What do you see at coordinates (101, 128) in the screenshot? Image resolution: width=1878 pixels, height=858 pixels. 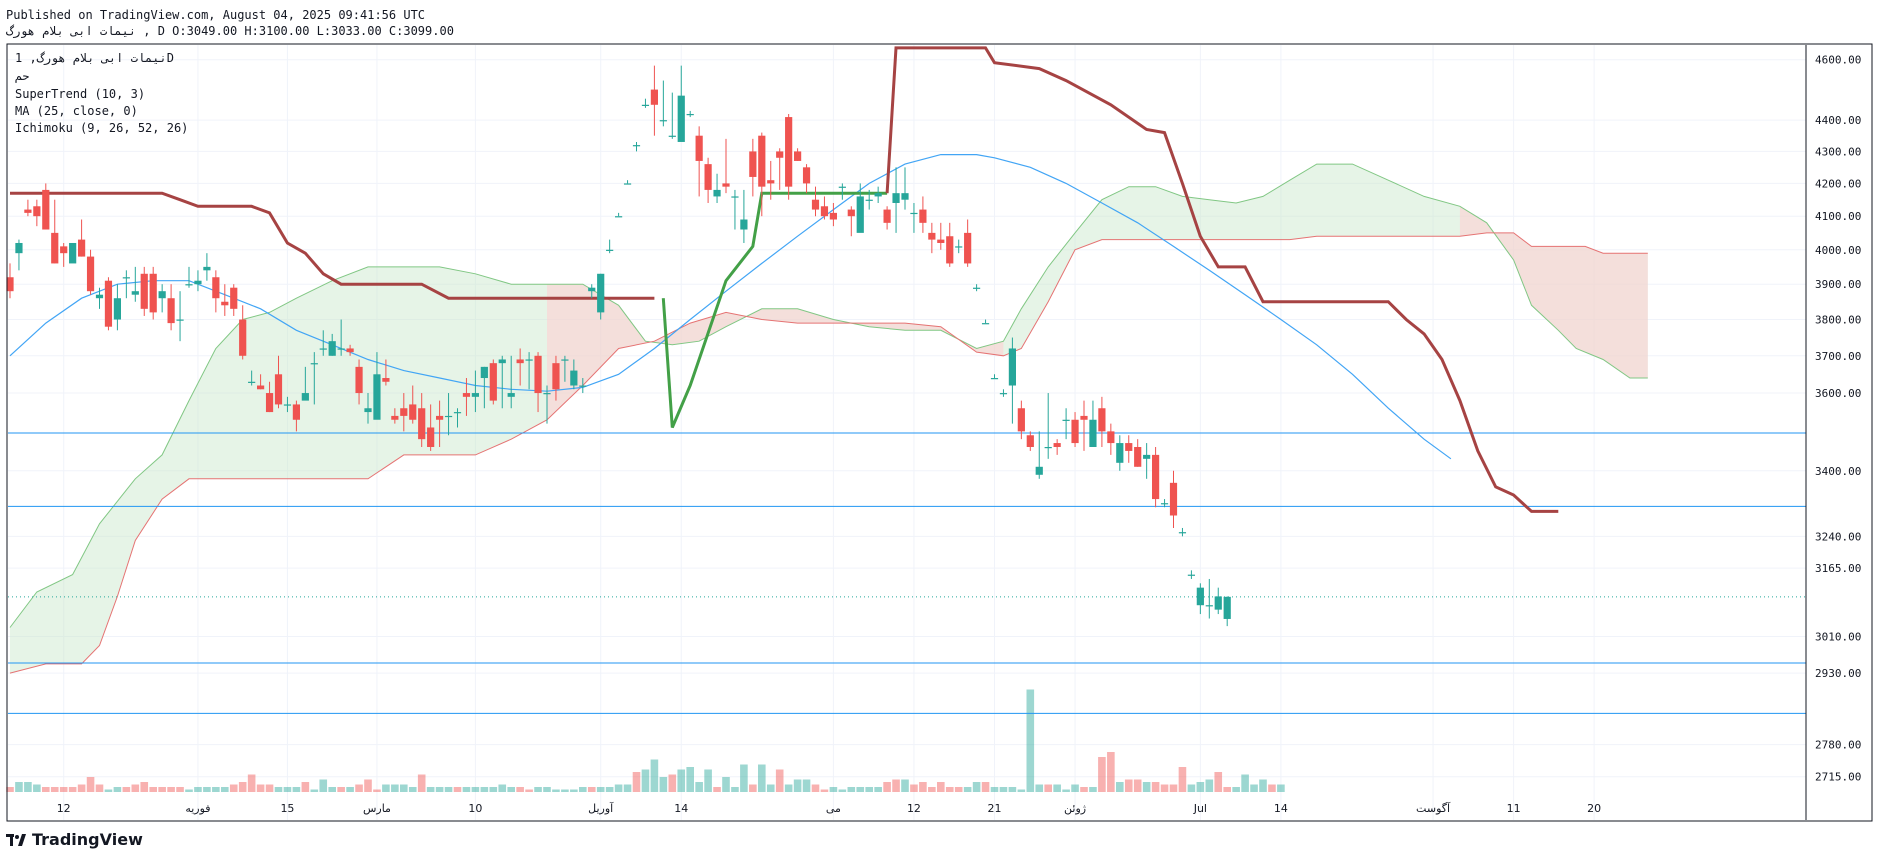 I see `legend-ichimoku: Ichimoku (9, 26, 52, 26)` at bounding box center [101, 128].